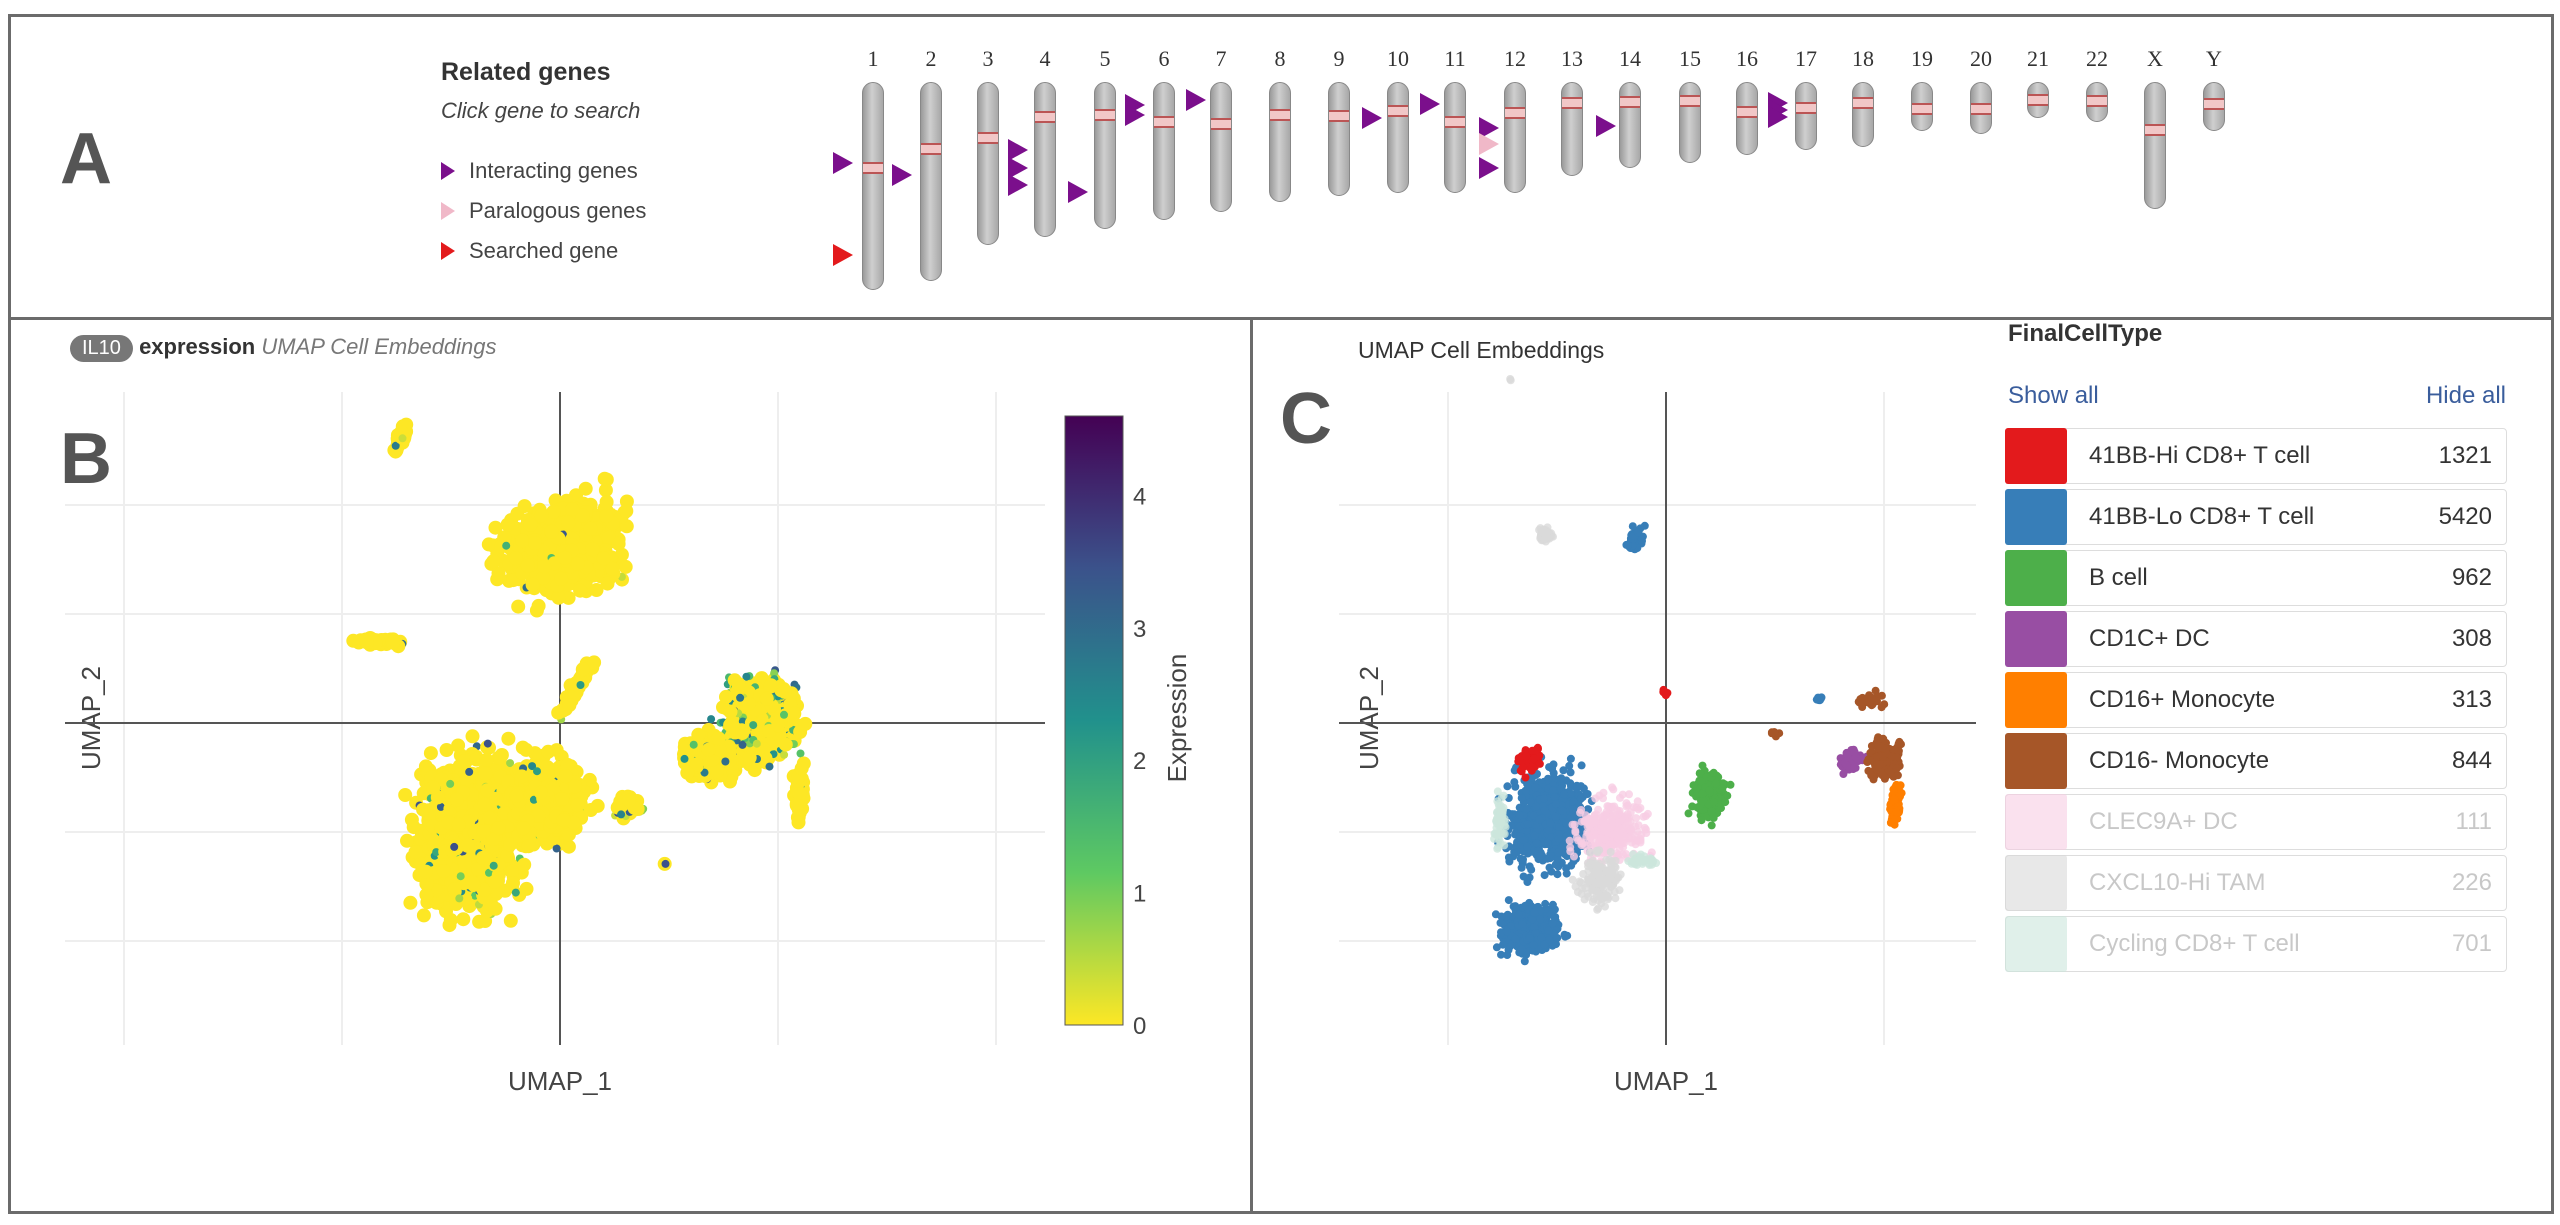  Describe the element at coordinates (873, 58) in the screenshot. I see `chromosome-label: 1` at that location.